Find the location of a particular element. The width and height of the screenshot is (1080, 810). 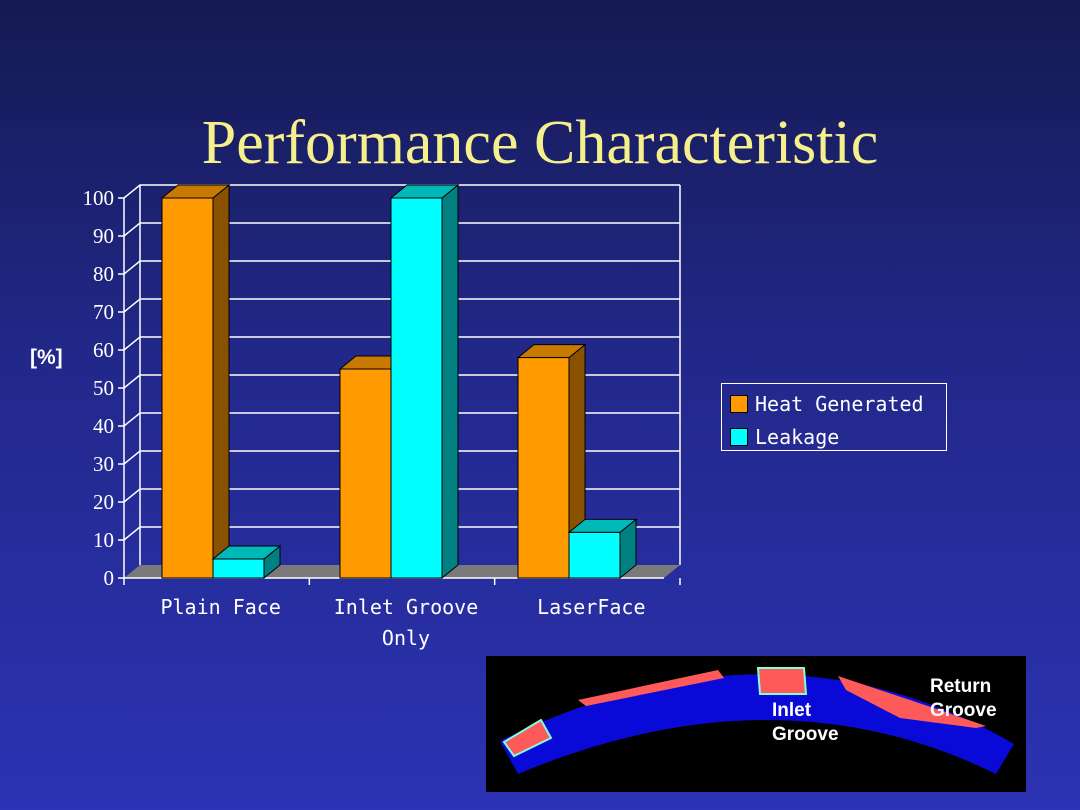

slide-title: Performance Characteristic is located at coordinates (540, 143).